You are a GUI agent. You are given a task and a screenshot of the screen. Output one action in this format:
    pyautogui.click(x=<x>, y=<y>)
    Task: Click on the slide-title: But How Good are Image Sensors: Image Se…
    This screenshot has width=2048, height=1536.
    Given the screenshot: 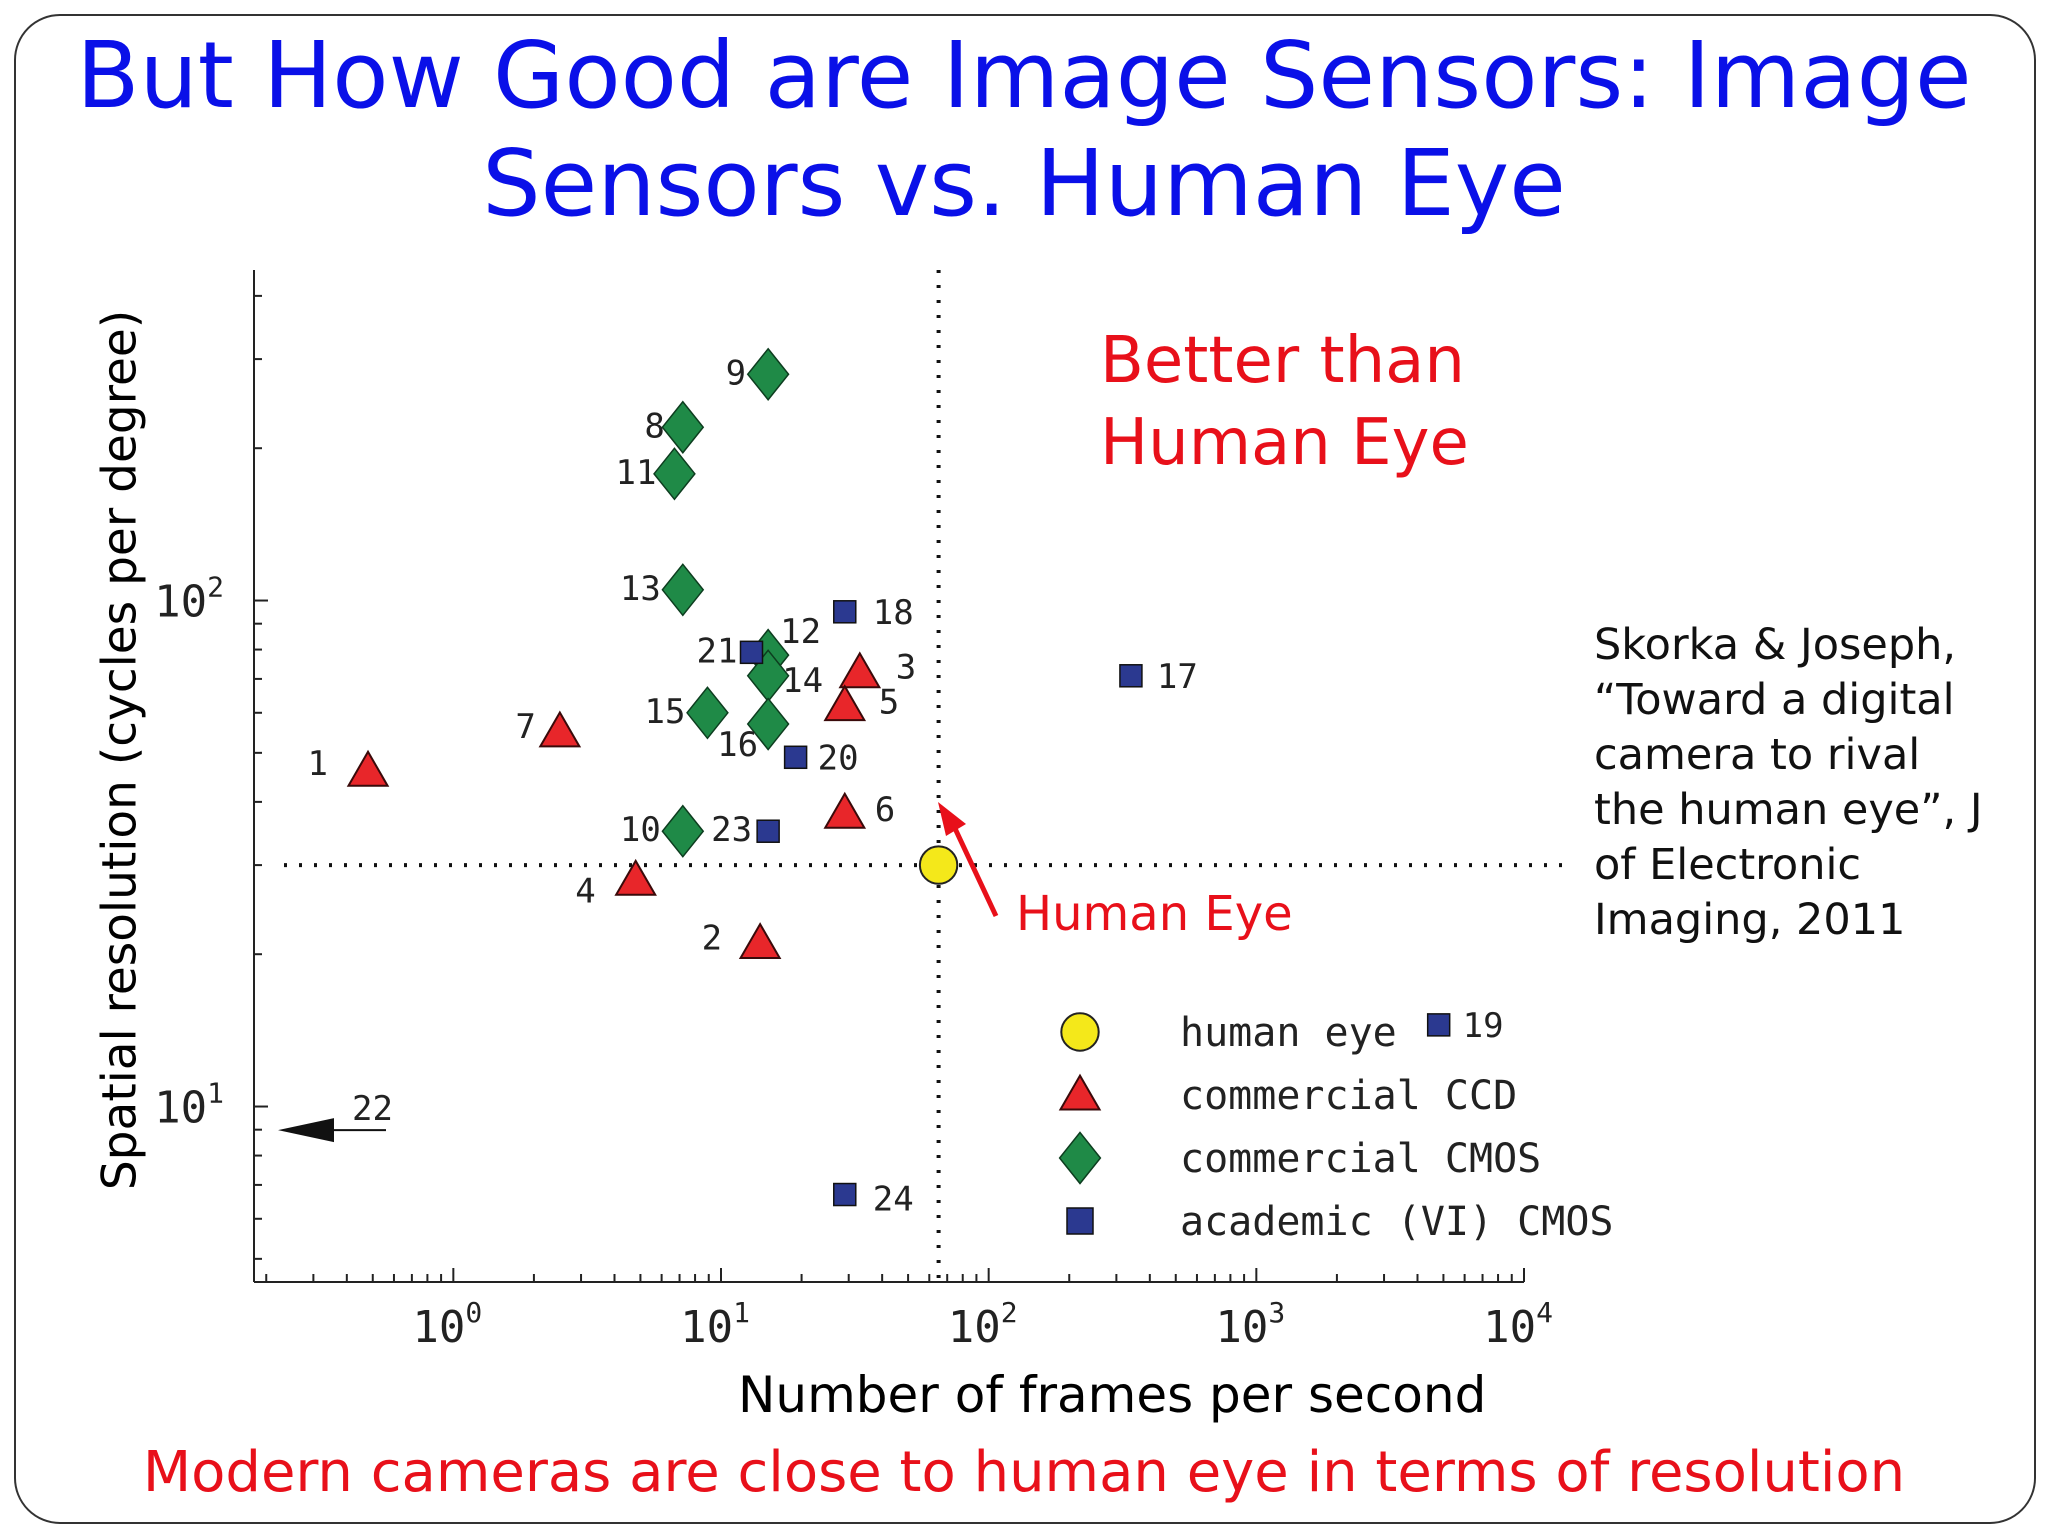 What is the action you would take?
    pyautogui.click(x=1024, y=129)
    